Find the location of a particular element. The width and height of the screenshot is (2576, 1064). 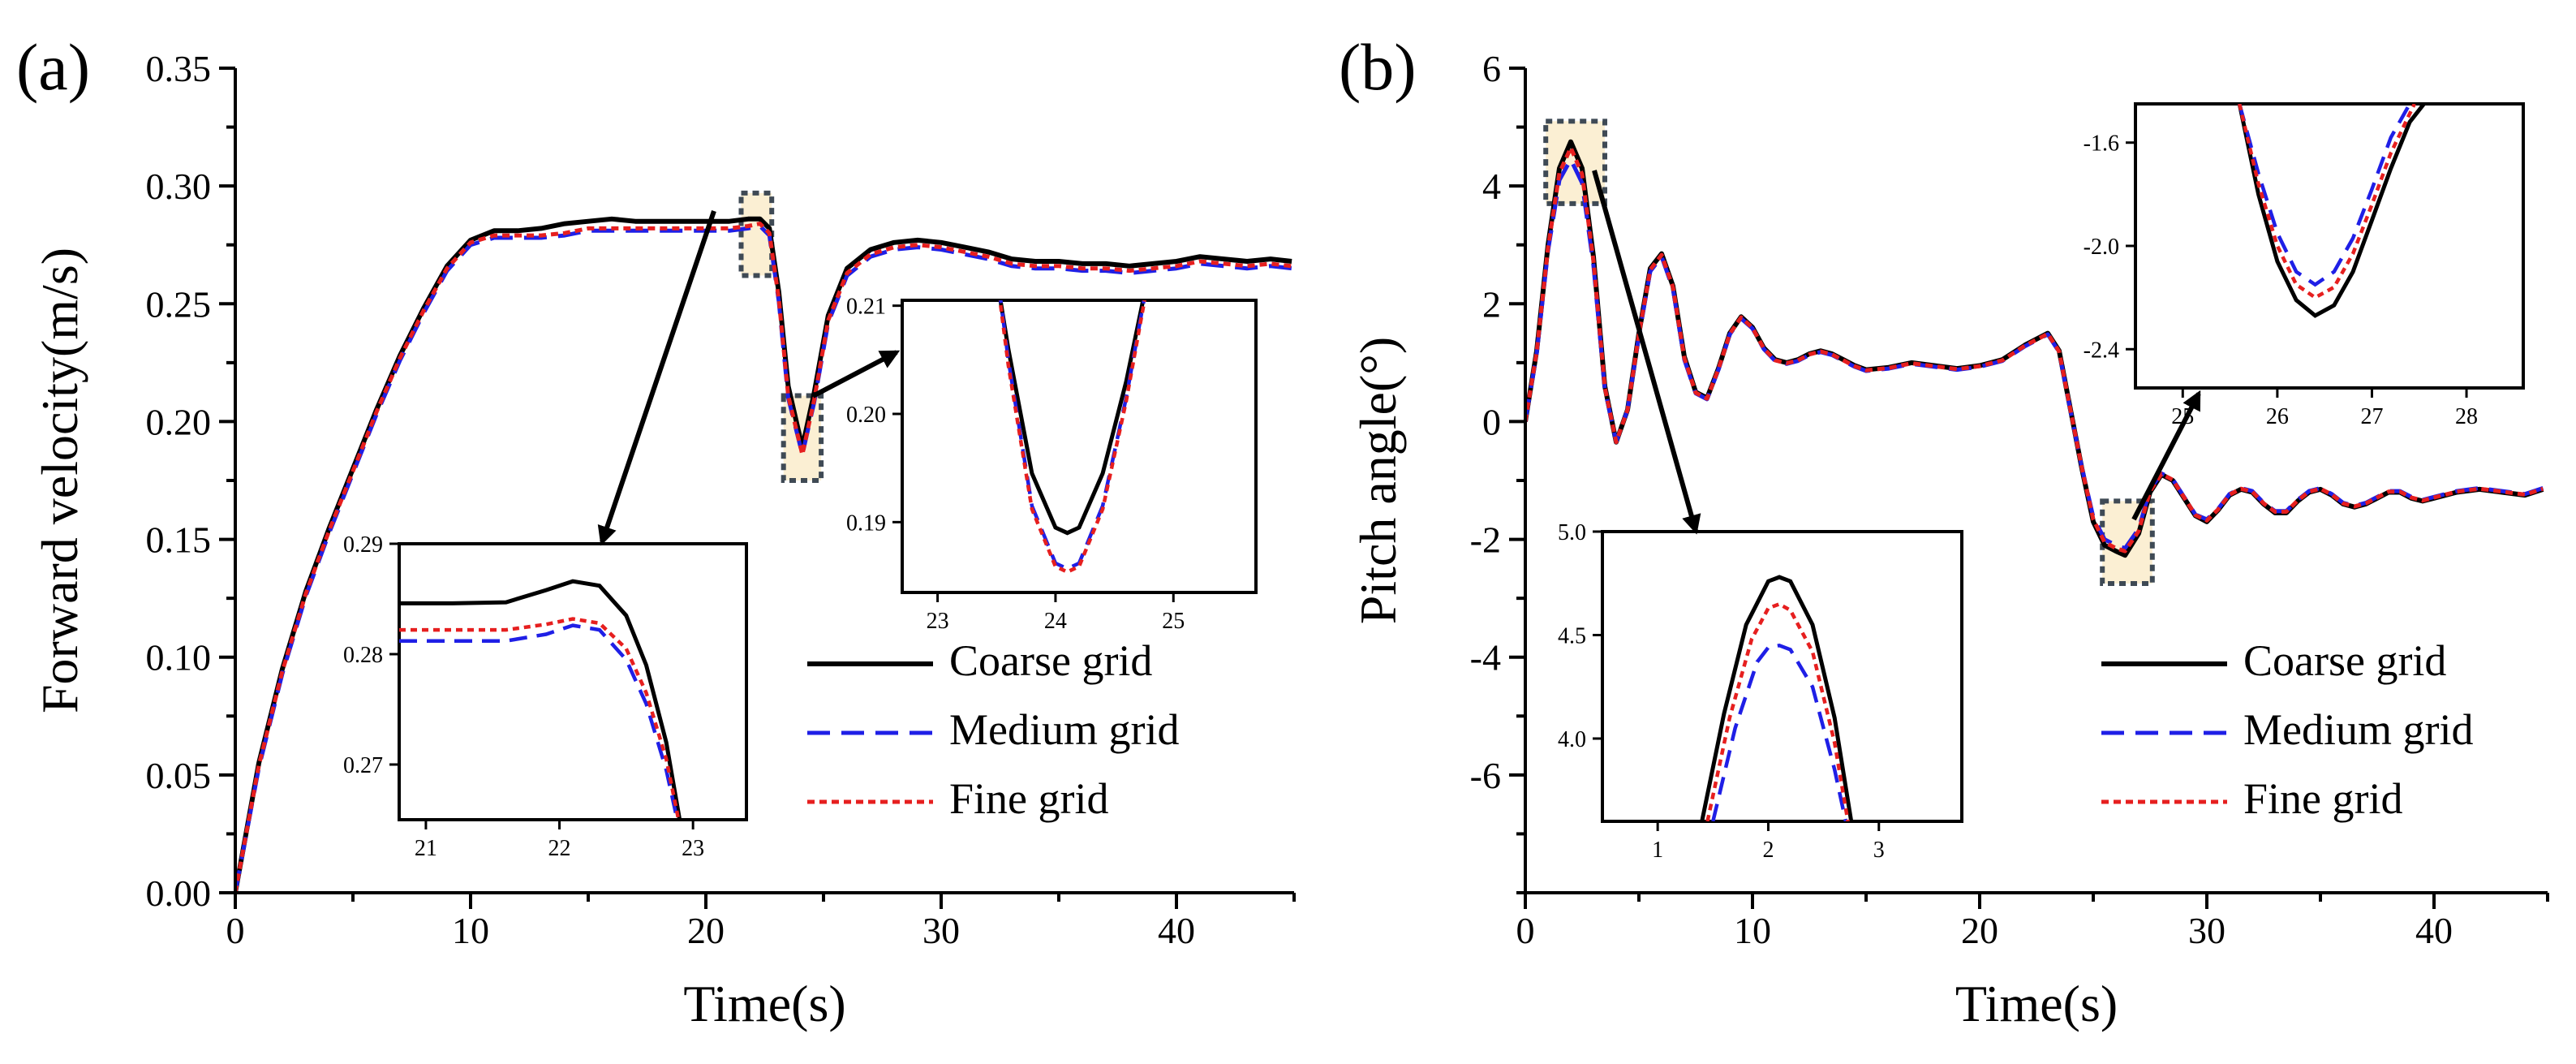

inset-y-tick-label: 0.20 is located at coordinates (866, 416).